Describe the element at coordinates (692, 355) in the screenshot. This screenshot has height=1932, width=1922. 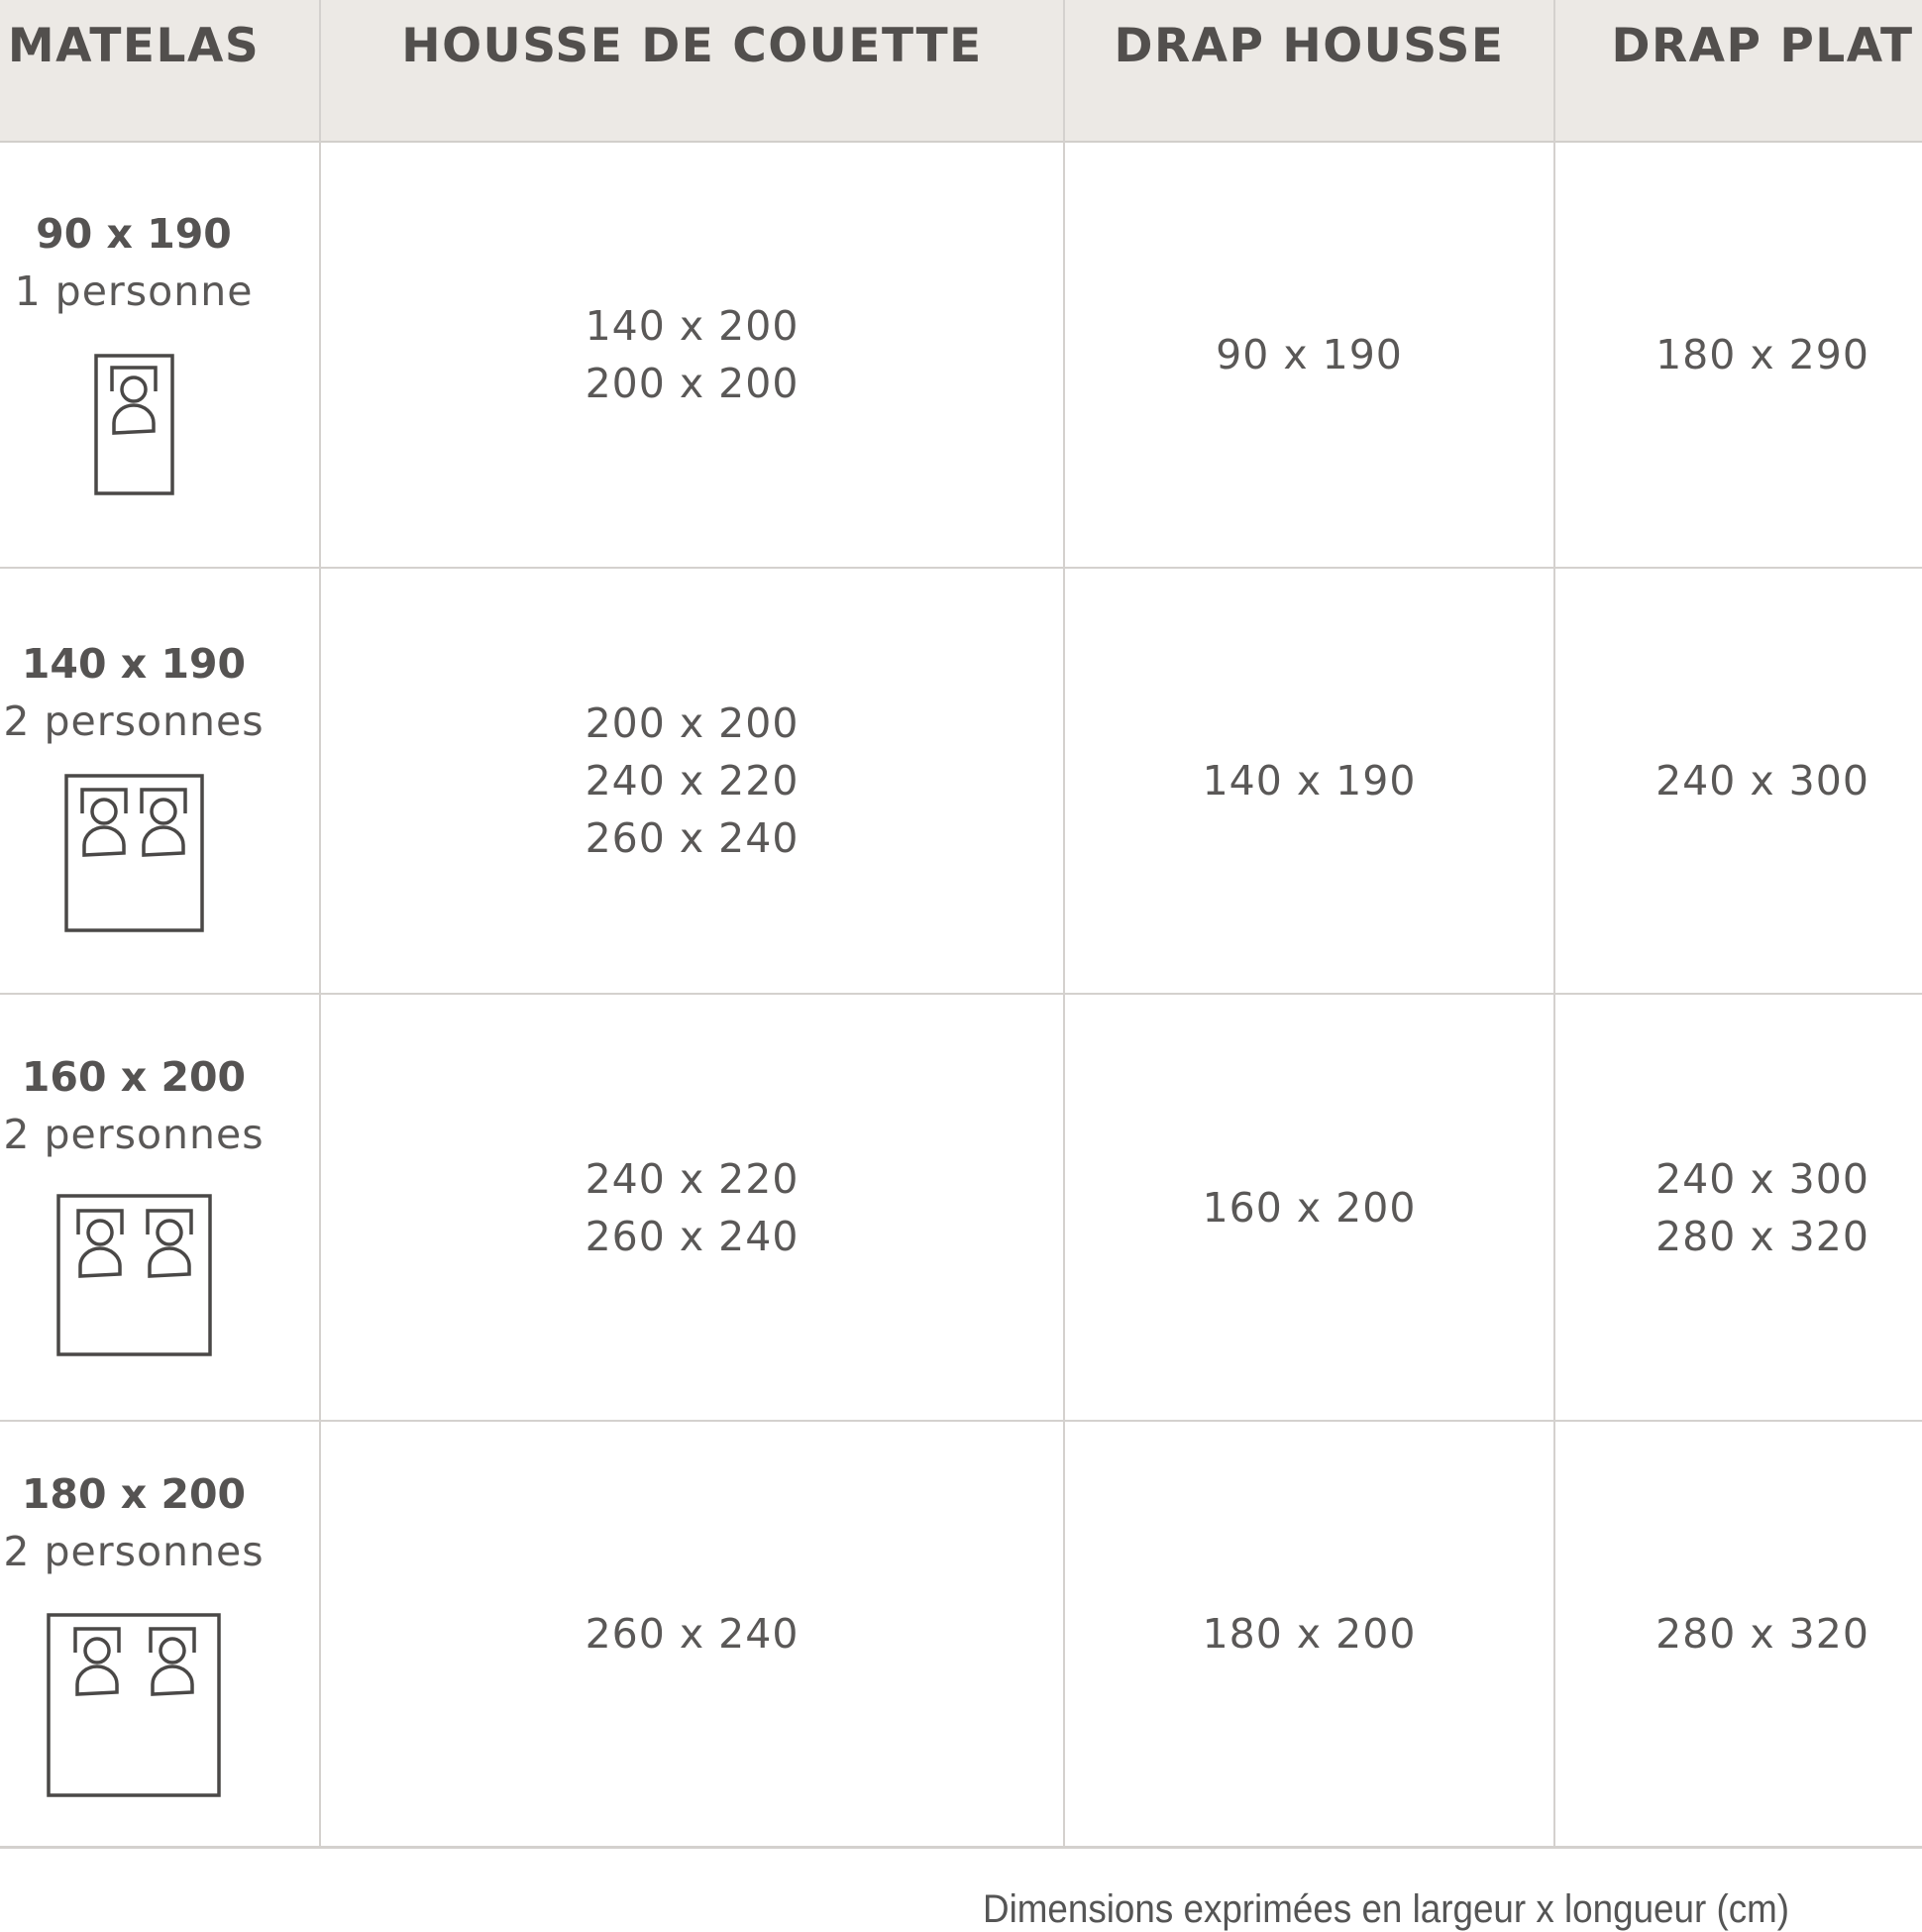
I see `housse-de-couette-cell: 140 x 200 200 x 200` at that location.